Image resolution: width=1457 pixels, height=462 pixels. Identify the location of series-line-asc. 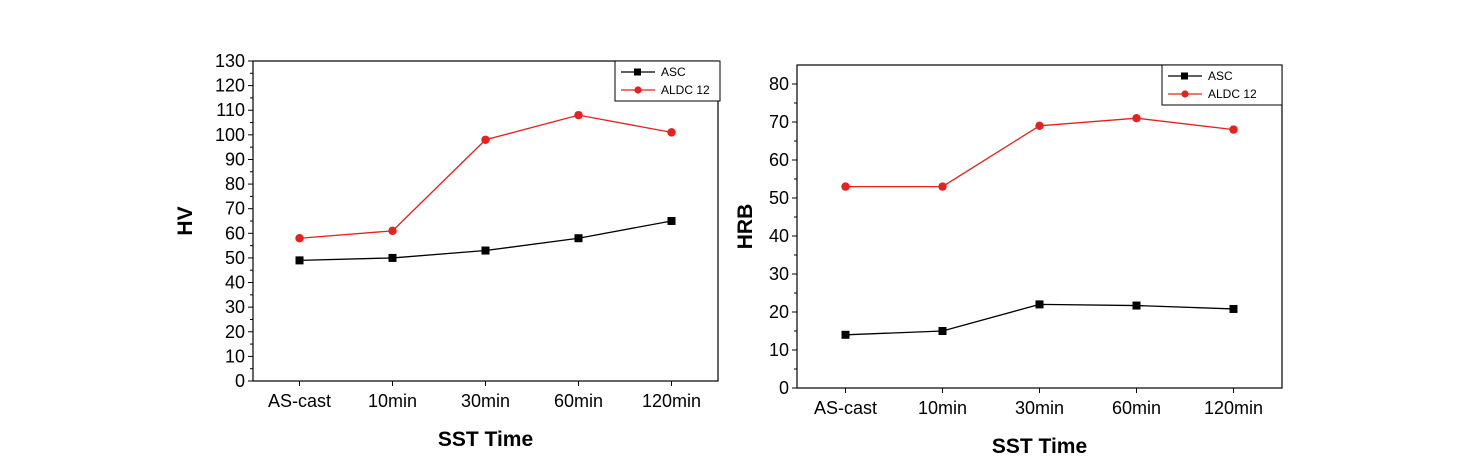
(1039, 319).